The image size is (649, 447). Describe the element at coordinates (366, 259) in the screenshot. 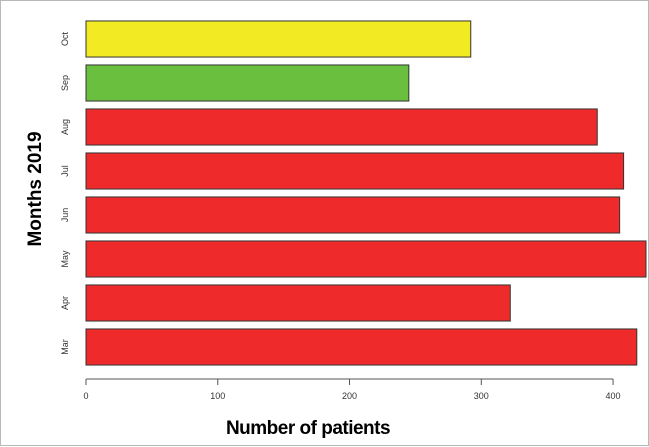

I see `bar-may` at that location.